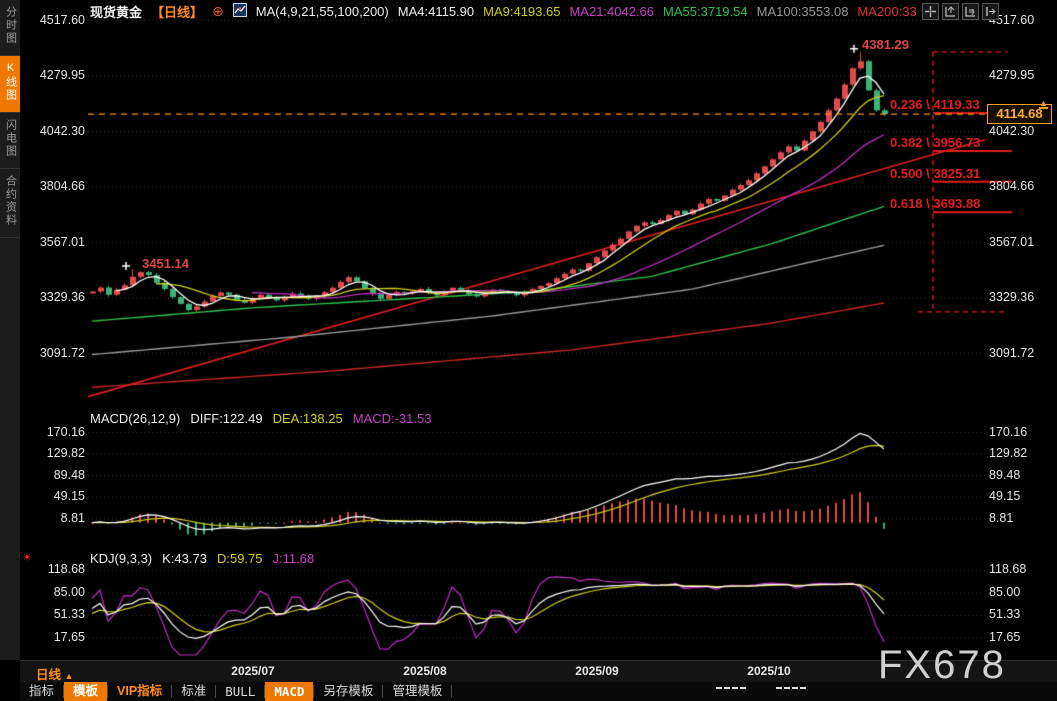  I want to click on period-selector: 日线 ▲, so click(54, 673).